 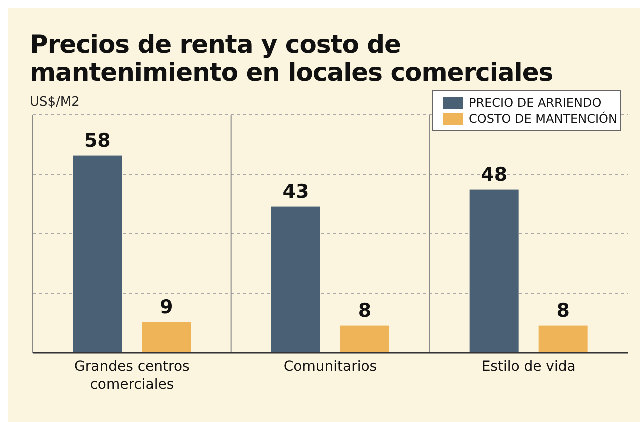 I want to click on data-label: 9, so click(x=167, y=307).